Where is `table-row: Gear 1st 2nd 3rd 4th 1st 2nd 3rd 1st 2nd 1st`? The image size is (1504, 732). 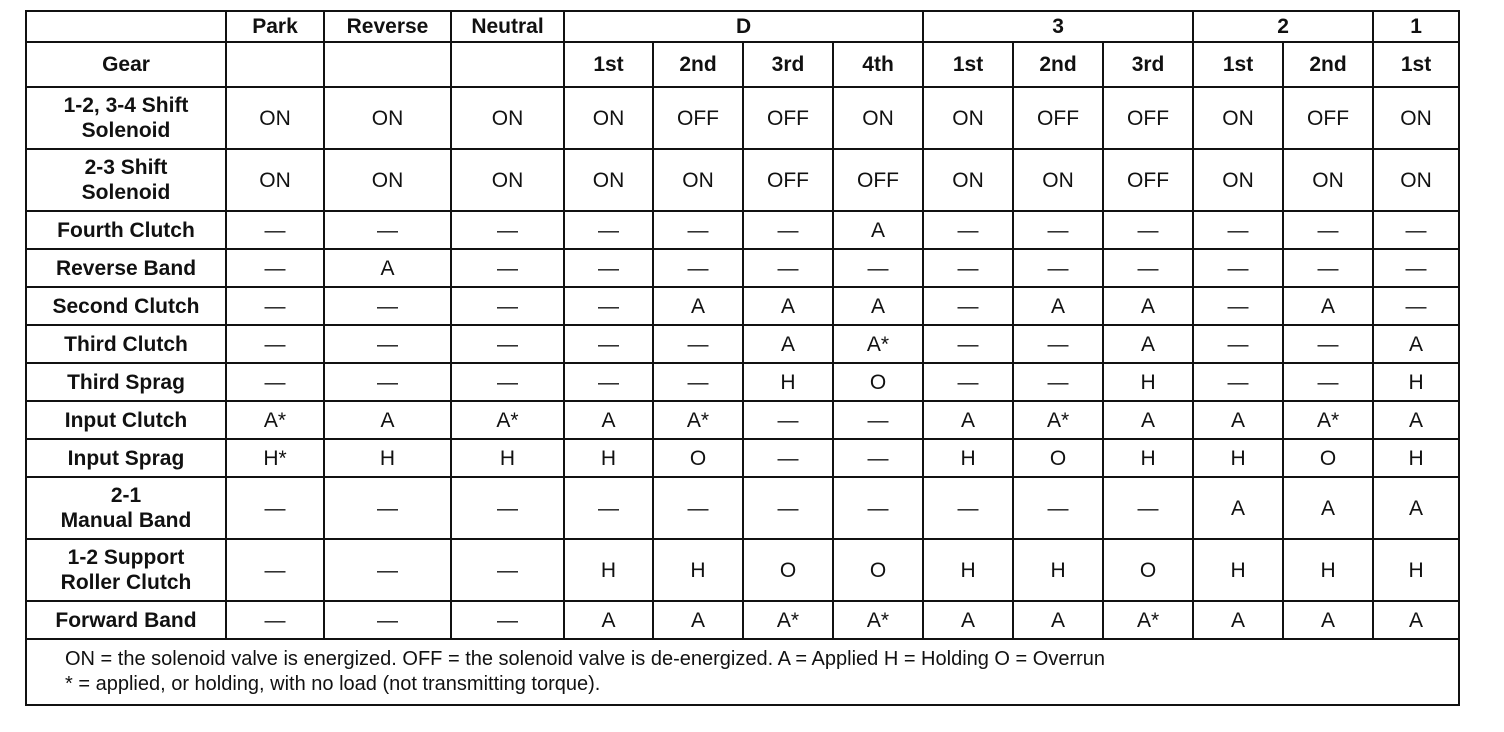
table-row: Gear 1st 2nd 3rd 4th 1st 2nd 3rd 1st 2nd 1st is located at coordinates (743, 64).